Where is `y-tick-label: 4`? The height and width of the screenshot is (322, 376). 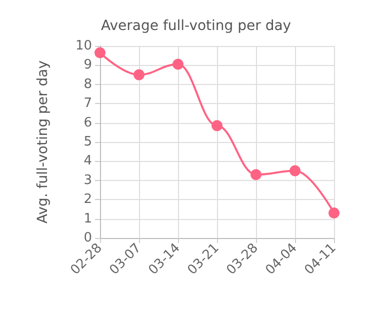 y-tick-label: 4 is located at coordinates (88, 161).